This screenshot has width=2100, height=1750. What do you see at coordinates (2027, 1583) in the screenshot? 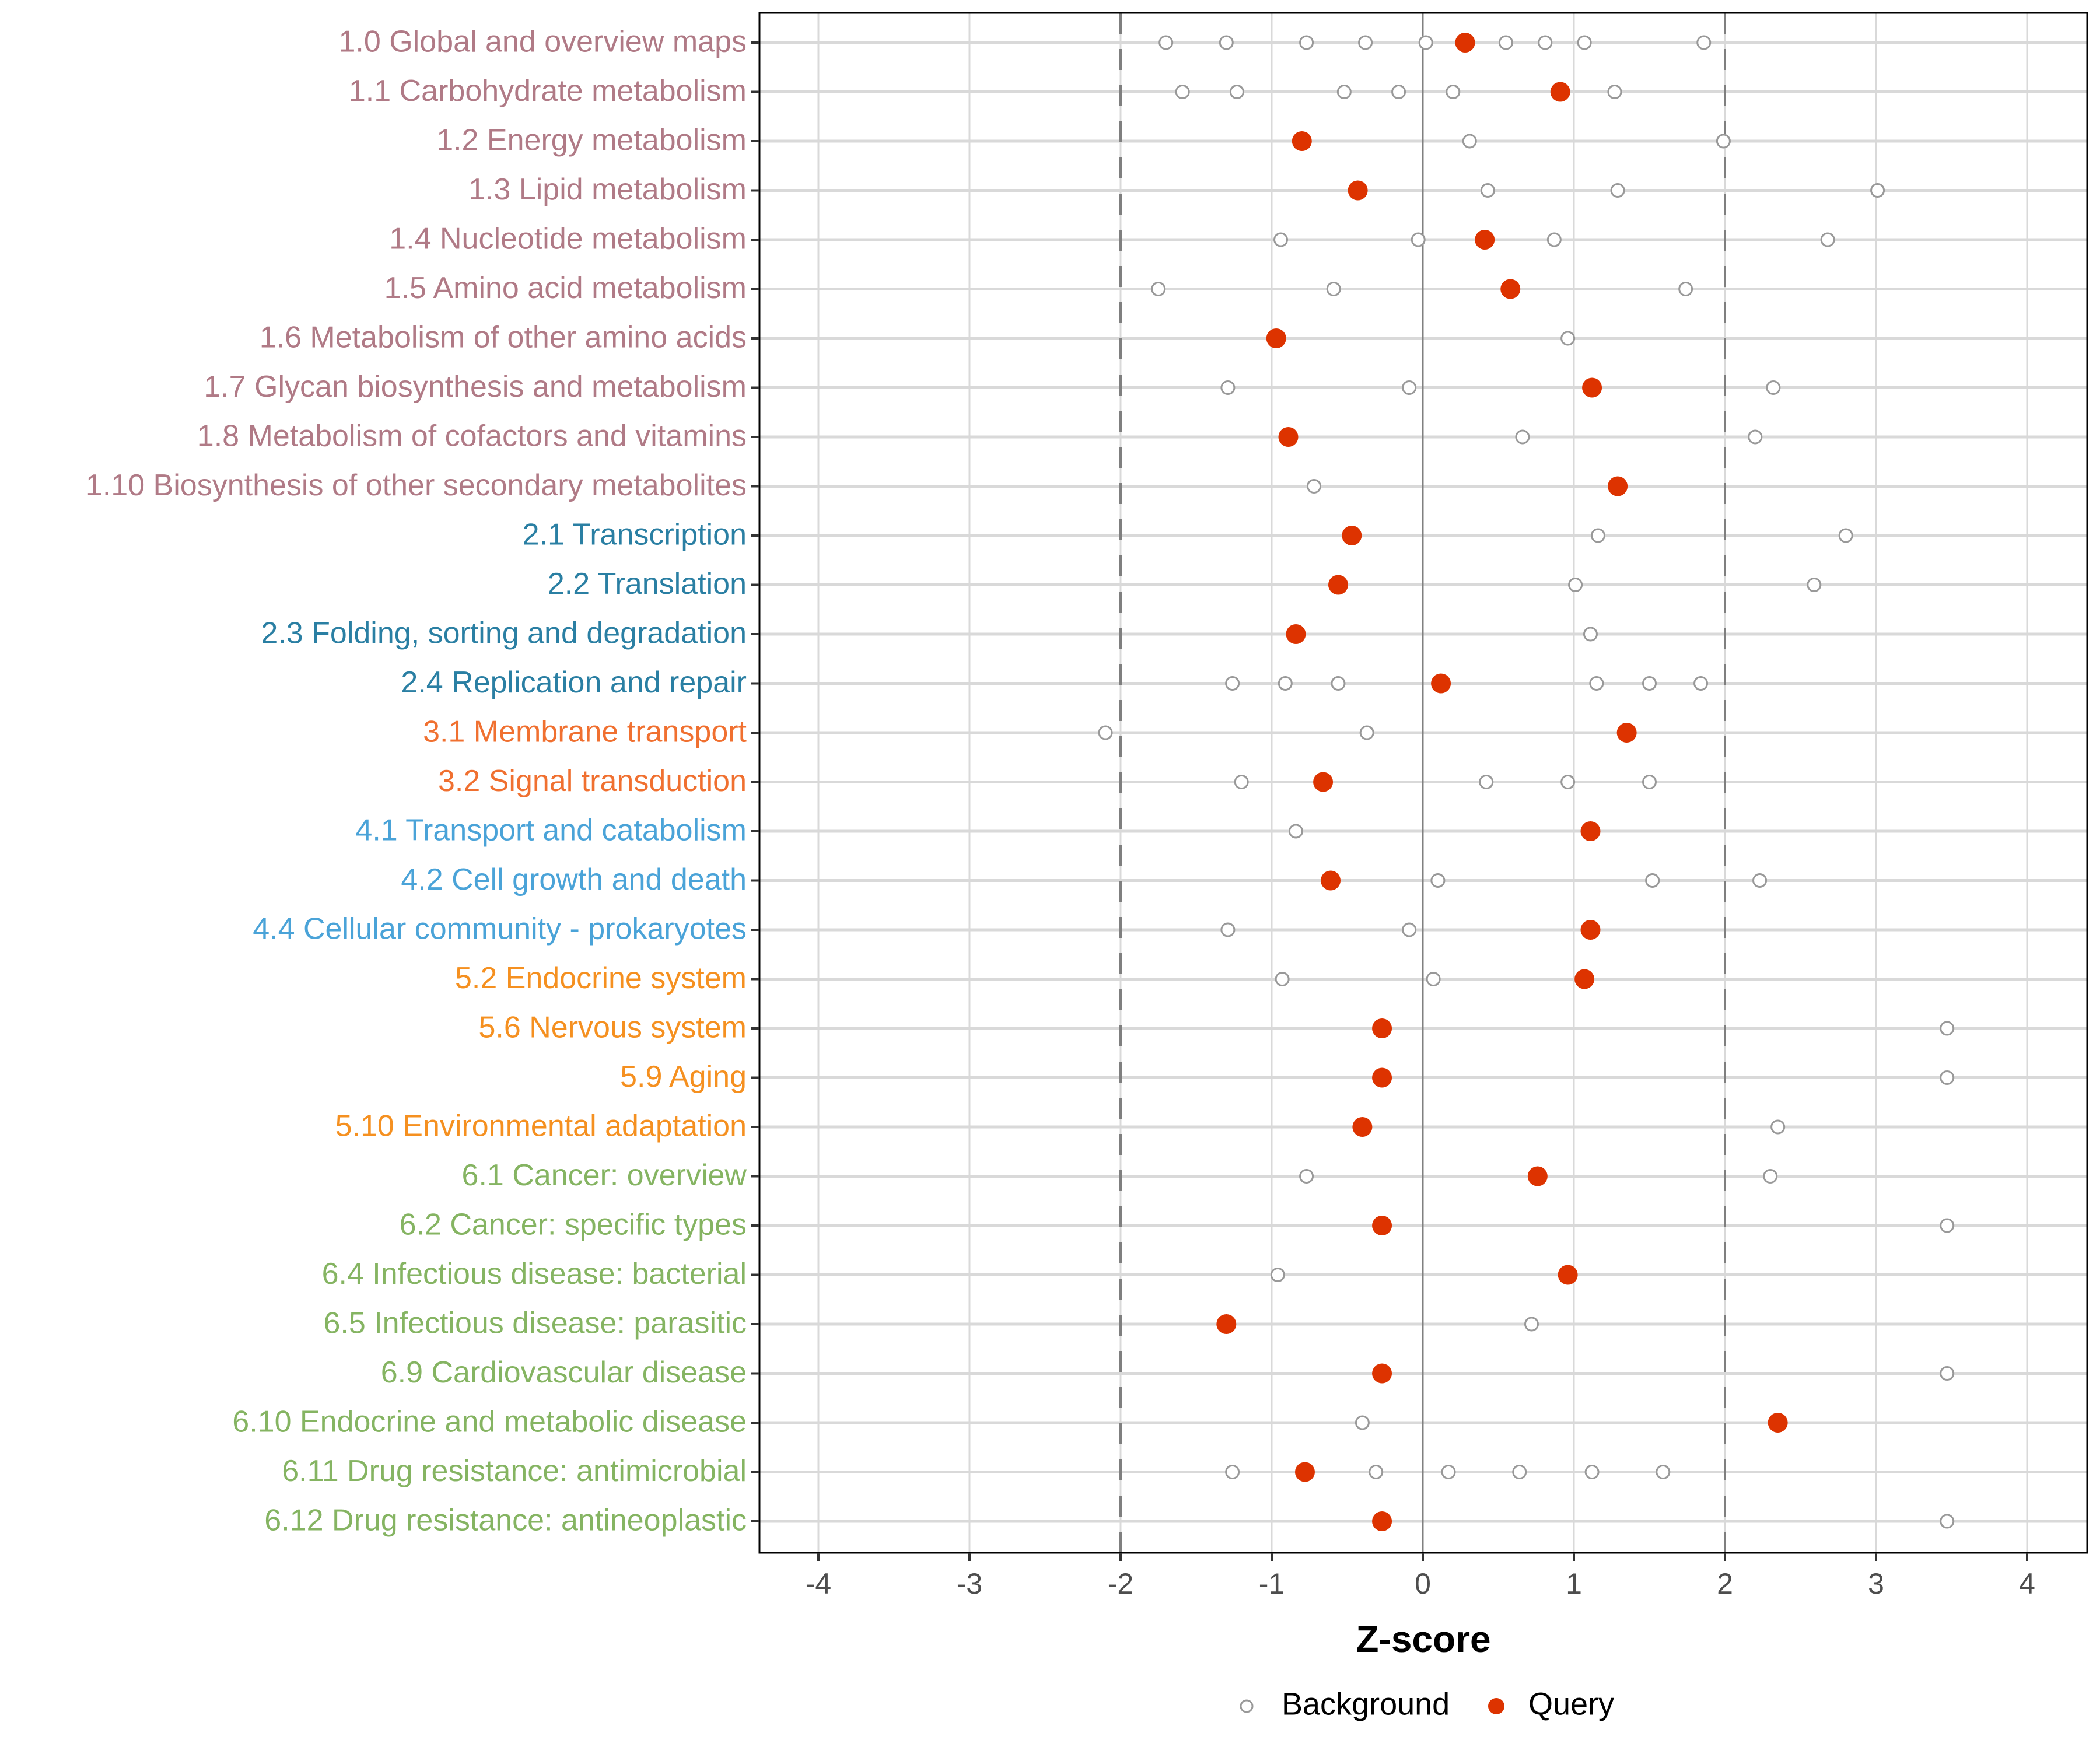
I see `x-tick-label: 4` at bounding box center [2027, 1583].